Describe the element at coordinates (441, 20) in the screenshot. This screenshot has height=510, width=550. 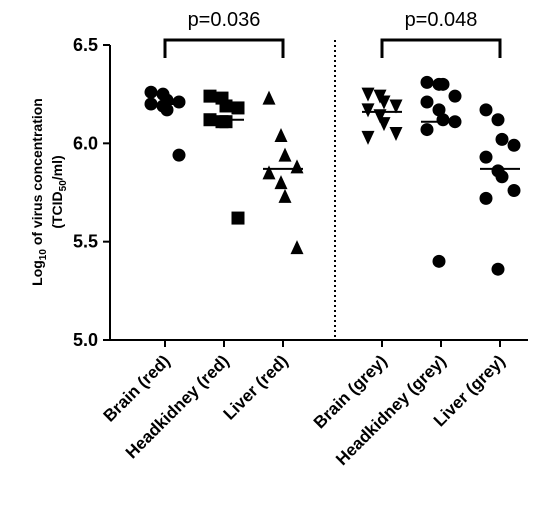
I see `p-value: p=0.048` at that location.